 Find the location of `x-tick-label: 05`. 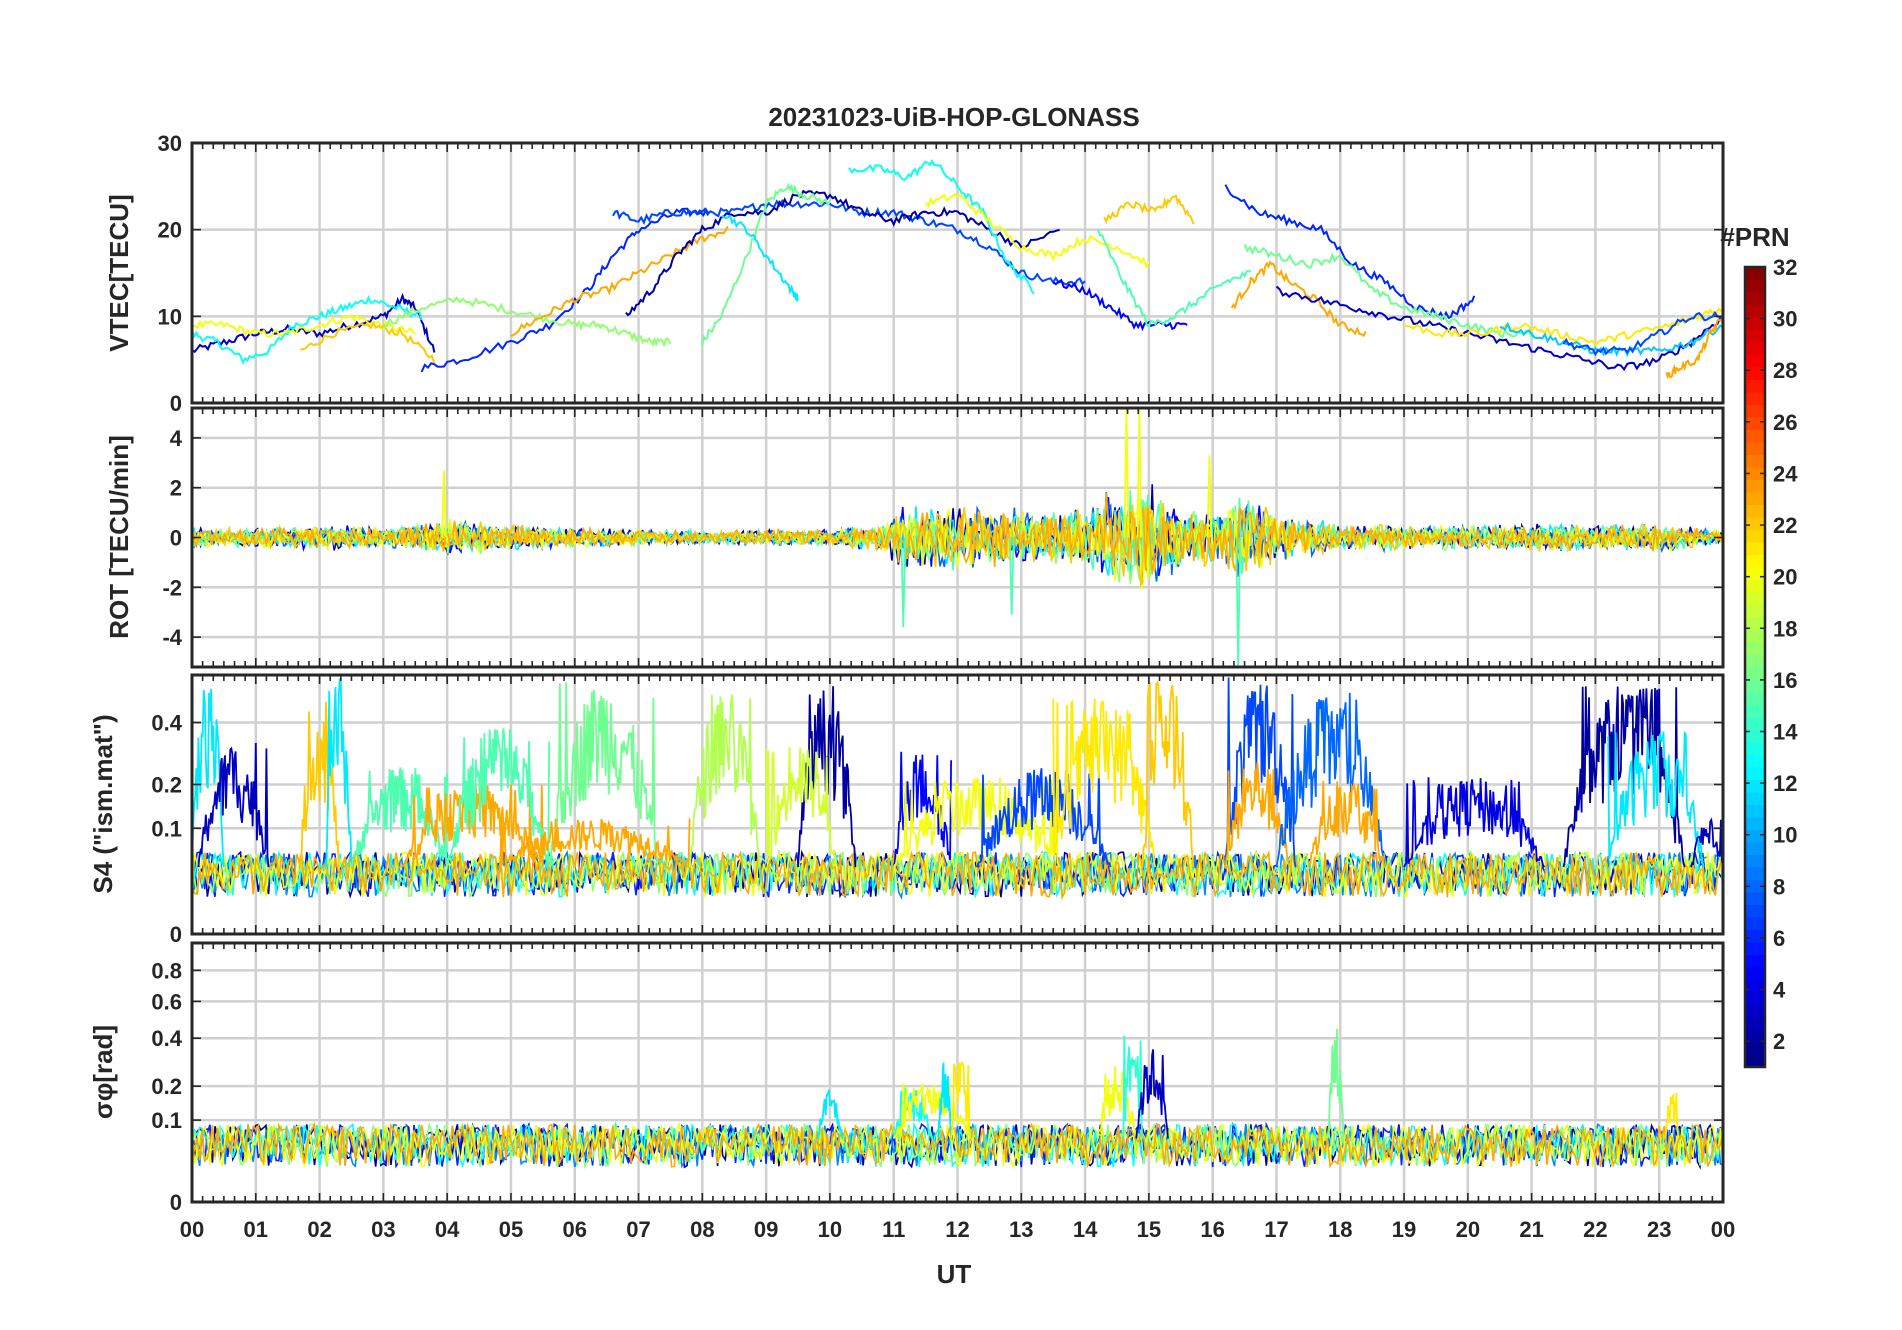

x-tick-label: 05 is located at coordinates (511, 1229).